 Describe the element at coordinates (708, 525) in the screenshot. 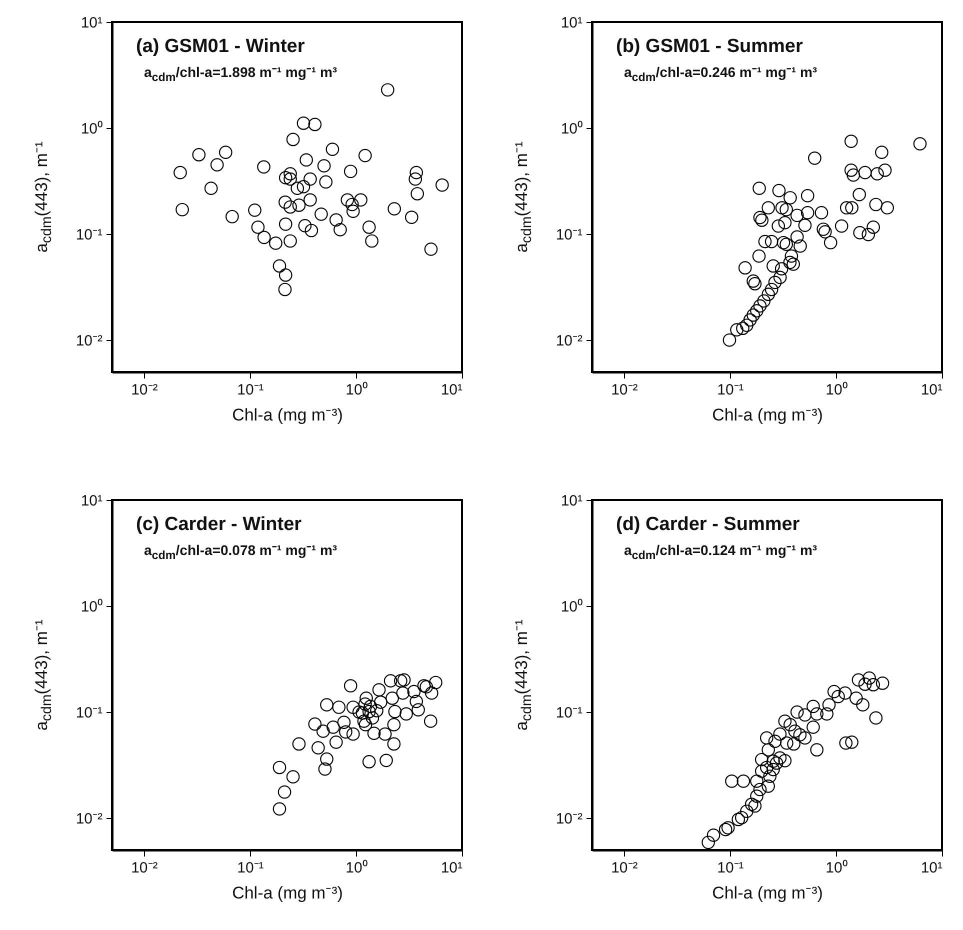

I see `text: (d) Carder - Summer` at that location.